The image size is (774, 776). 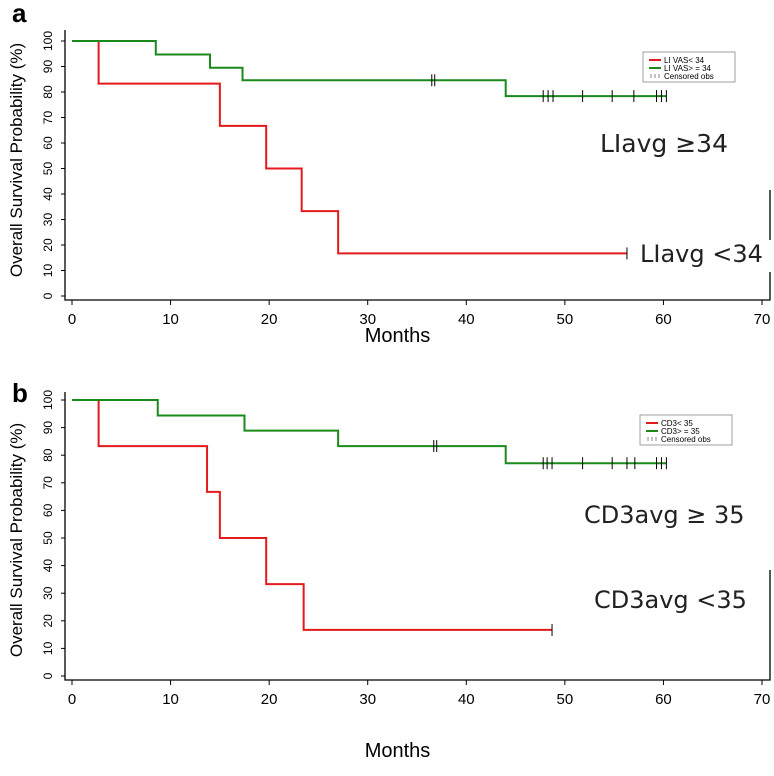 I want to click on legend-entry: CD3> = 35, so click(x=680, y=431).